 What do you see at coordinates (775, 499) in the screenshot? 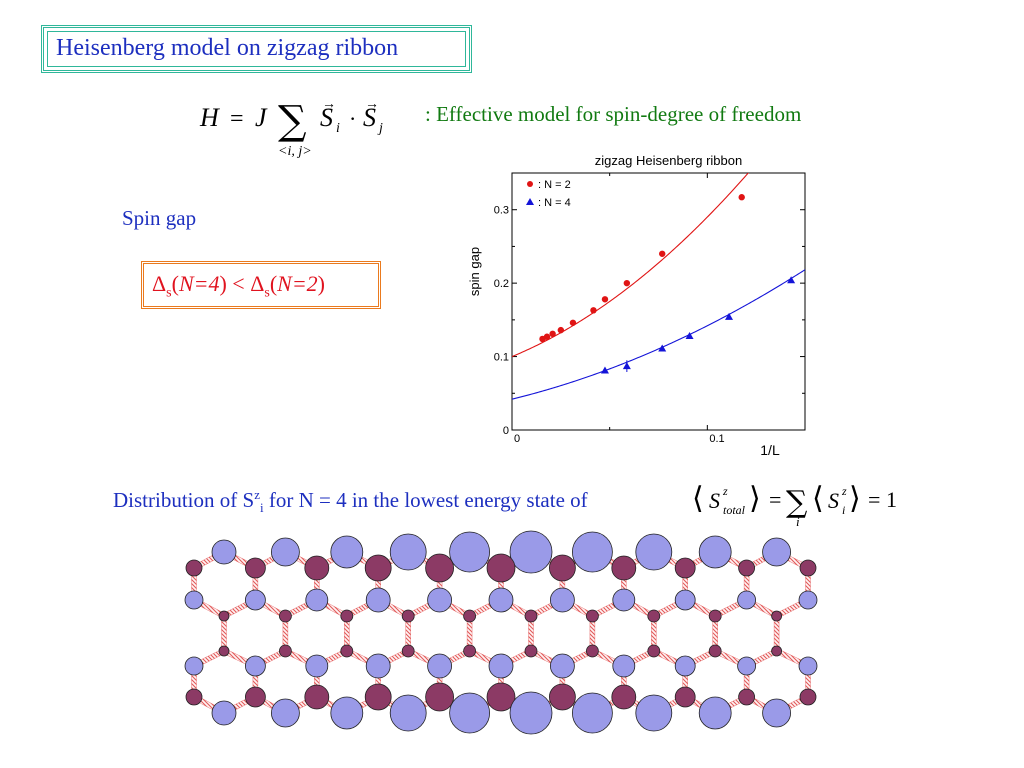
I see `sum-eq-1: =` at bounding box center [775, 499].